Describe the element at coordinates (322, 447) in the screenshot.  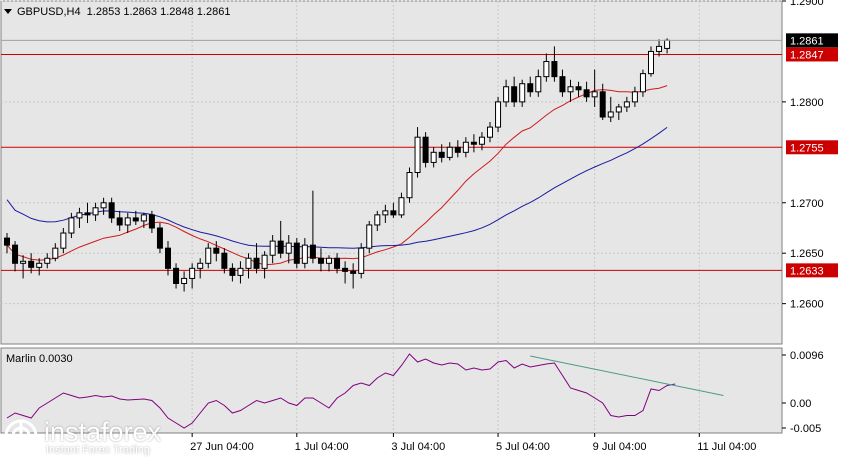
I see `time-tick-label: 1 Jul 04:00` at that location.